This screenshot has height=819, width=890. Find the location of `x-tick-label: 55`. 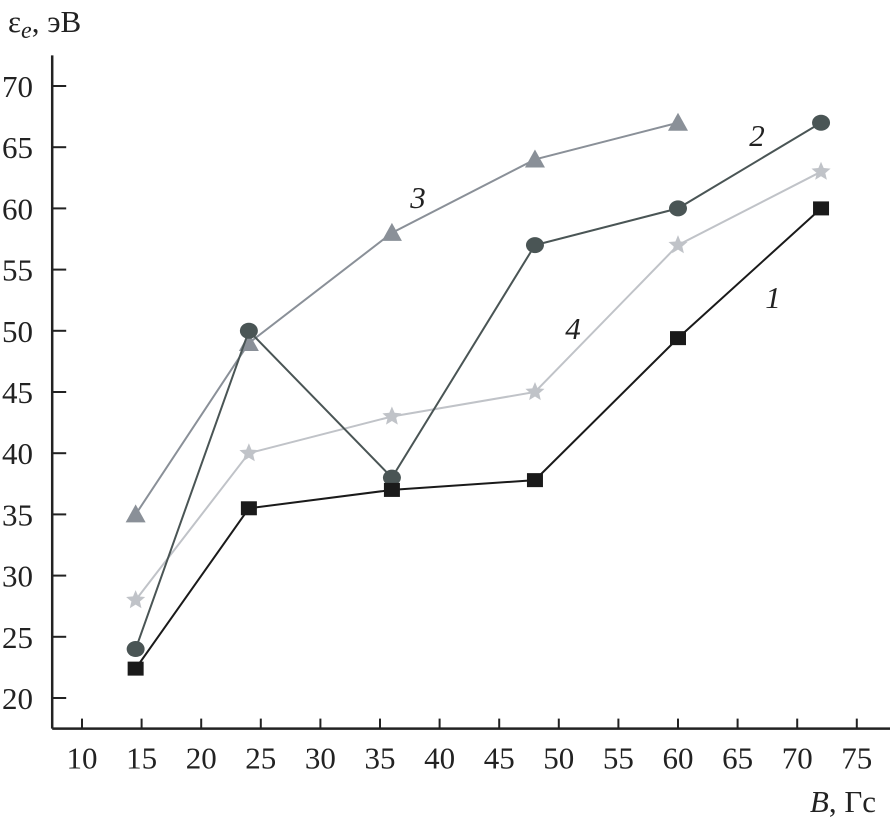

x-tick-label: 55 is located at coordinates (618, 758).